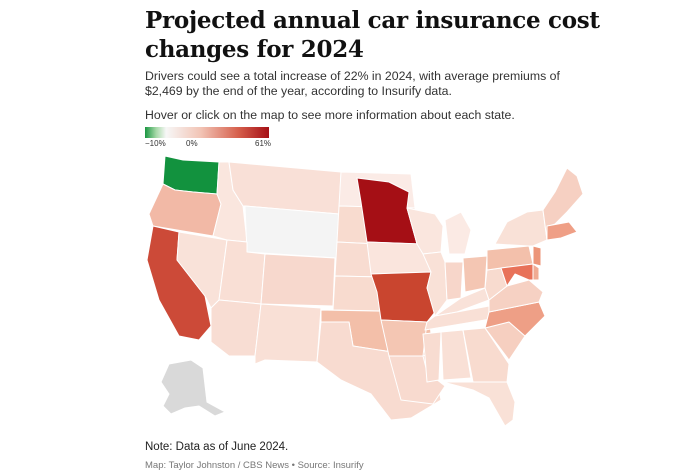 The image size is (700, 475). Describe the element at coordinates (207, 132) in the screenshot. I see `legend-gradient` at that location.